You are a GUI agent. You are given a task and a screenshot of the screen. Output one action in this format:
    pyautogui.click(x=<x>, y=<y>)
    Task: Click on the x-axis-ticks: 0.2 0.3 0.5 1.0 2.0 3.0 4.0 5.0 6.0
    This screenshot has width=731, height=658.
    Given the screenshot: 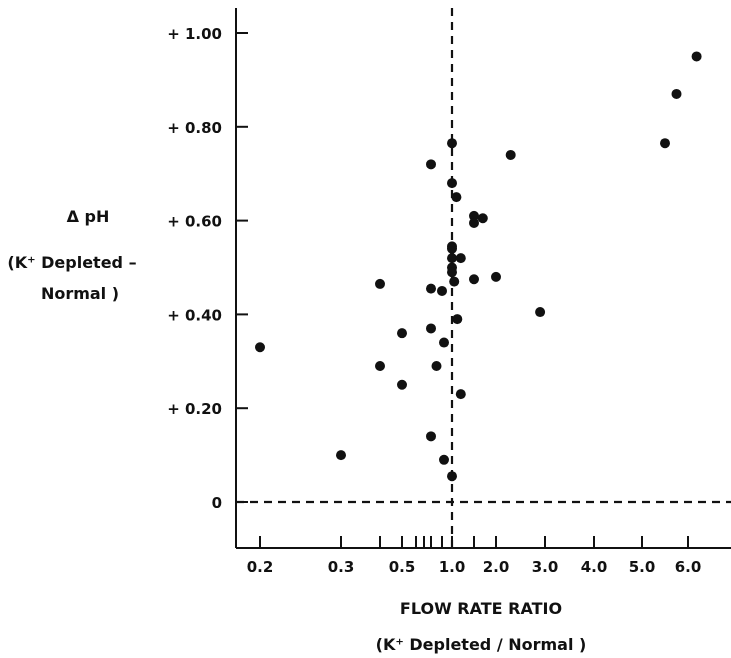 What is the action you would take?
    pyautogui.click(x=474, y=556)
    